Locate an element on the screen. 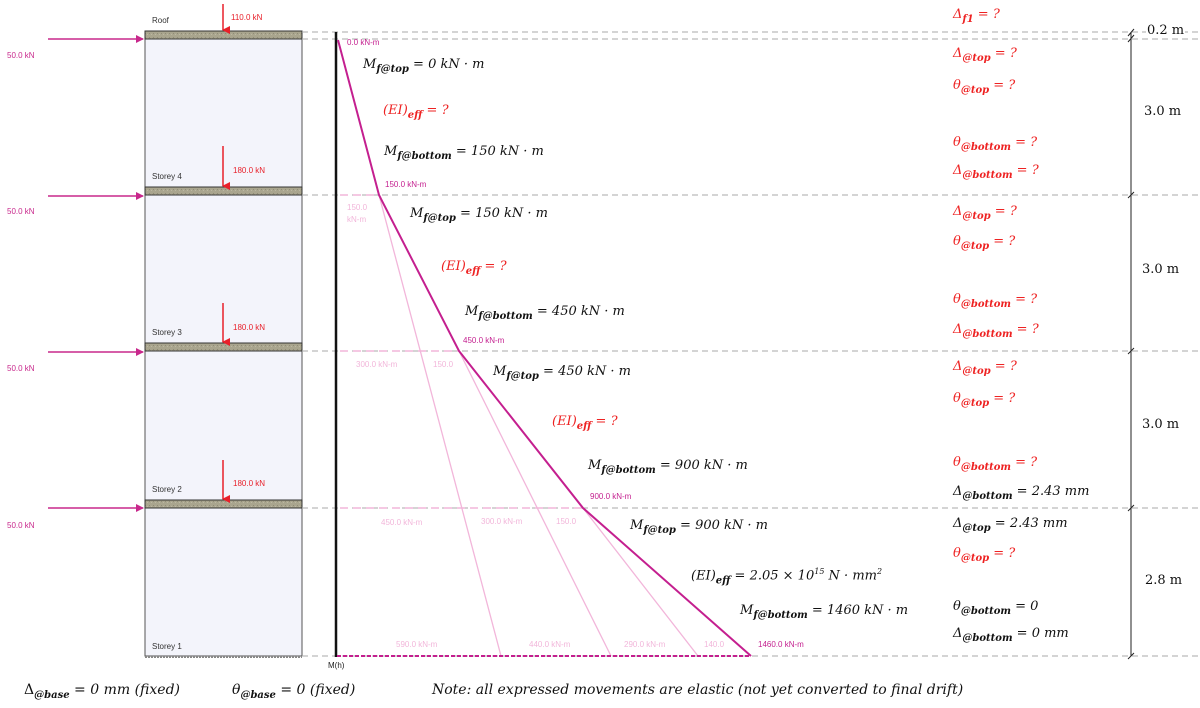 This screenshot has height=708, width=1200. level-label-storey2: Storey 2 is located at coordinates (167, 489).